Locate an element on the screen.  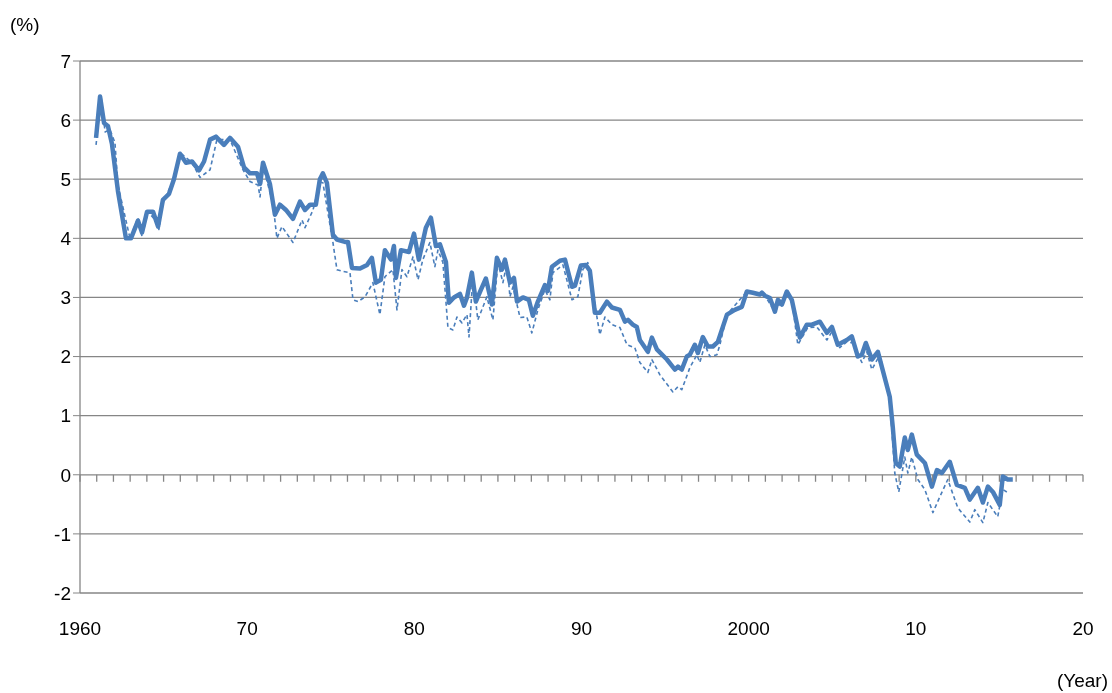
x-axis-title: (Year) is located at coordinates (1082, 681).